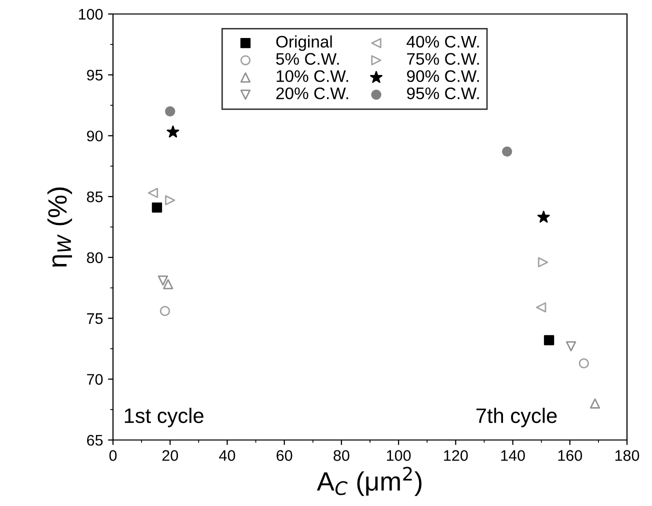 This screenshot has width=652, height=506. What do you see at coordinates (627, 455) in the screenshot?
I see `x-tick-label: 180` at bounding box center [627, 455].